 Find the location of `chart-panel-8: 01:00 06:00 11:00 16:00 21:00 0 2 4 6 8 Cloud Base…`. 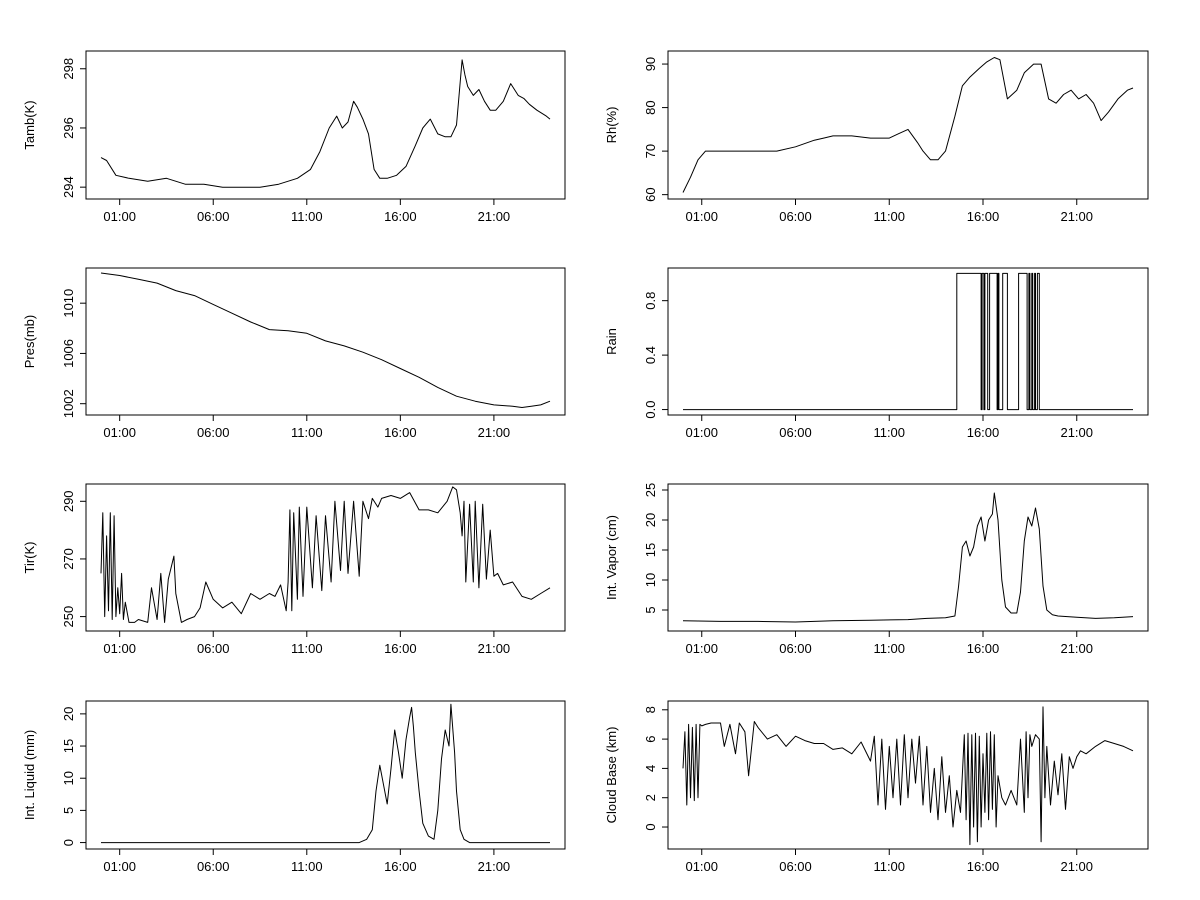

chart-panel-8: 01:00 06:00 11:00 16:00 21:00 0 2 4 6 8 Cloud Base… is located at coordinates (876, 787).